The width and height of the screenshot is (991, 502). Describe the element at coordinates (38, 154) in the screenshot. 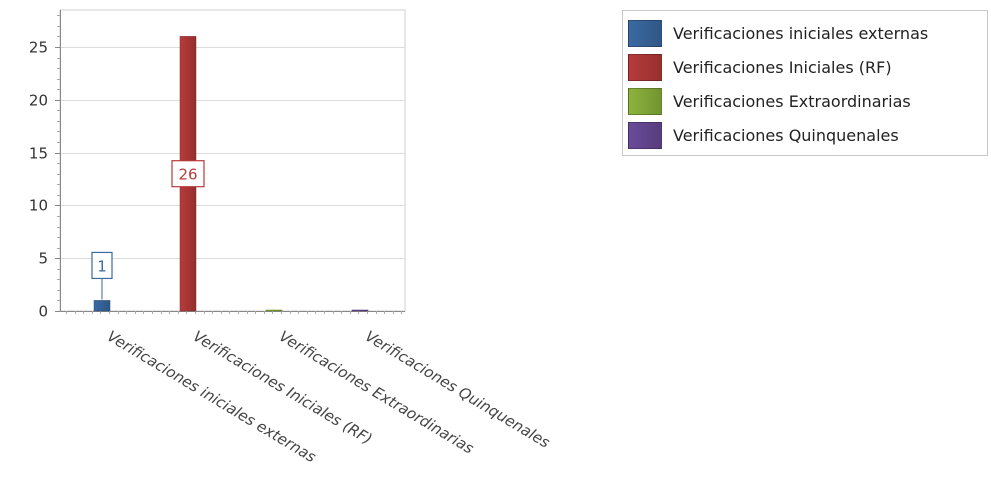

I see `y-tick-label: 15` at that location.